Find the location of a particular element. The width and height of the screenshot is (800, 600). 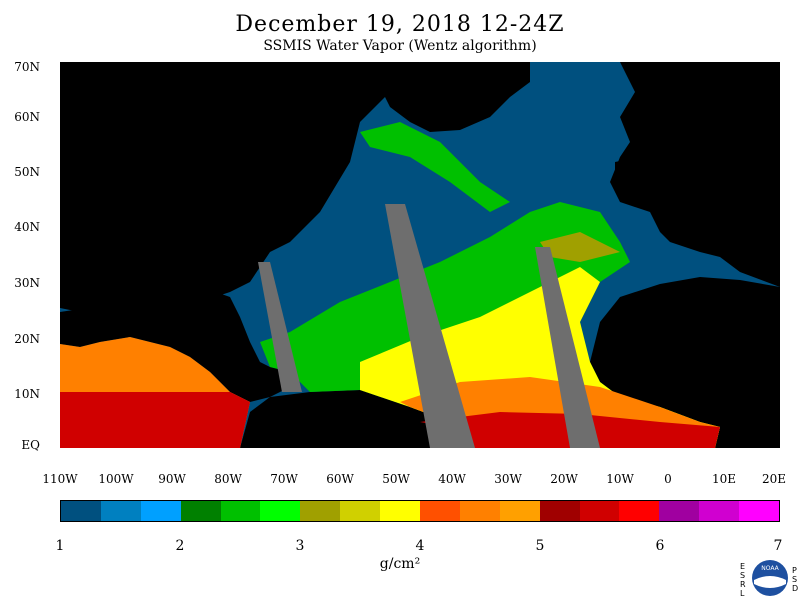

lon-label: 80W is located at coordinates (228, 479).